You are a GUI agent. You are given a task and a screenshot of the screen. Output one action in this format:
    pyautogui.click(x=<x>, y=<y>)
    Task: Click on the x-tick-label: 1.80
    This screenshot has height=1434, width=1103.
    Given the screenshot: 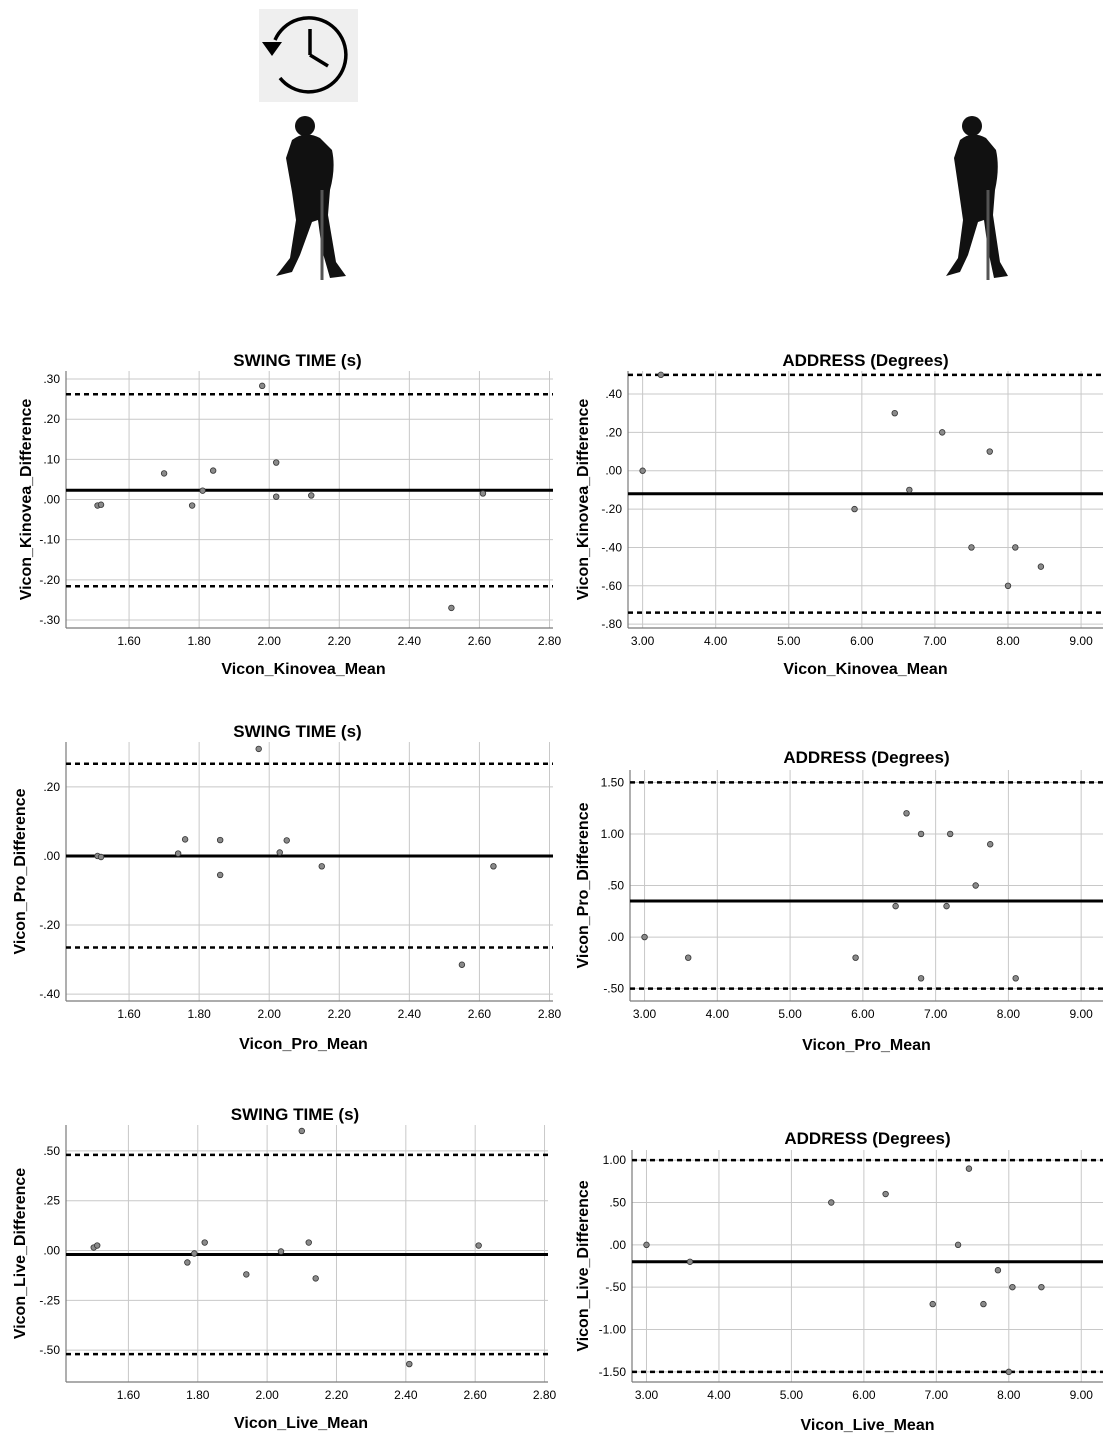 What is the action you would take?
    pyautogui.click(x=199, y=1014)
    